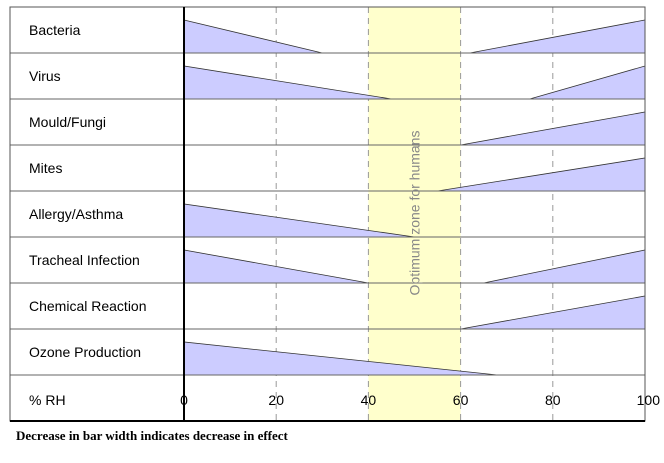 The height and width of the screenshot is (463, 664). I want to click on row-label: Virus, so click(45, 76).